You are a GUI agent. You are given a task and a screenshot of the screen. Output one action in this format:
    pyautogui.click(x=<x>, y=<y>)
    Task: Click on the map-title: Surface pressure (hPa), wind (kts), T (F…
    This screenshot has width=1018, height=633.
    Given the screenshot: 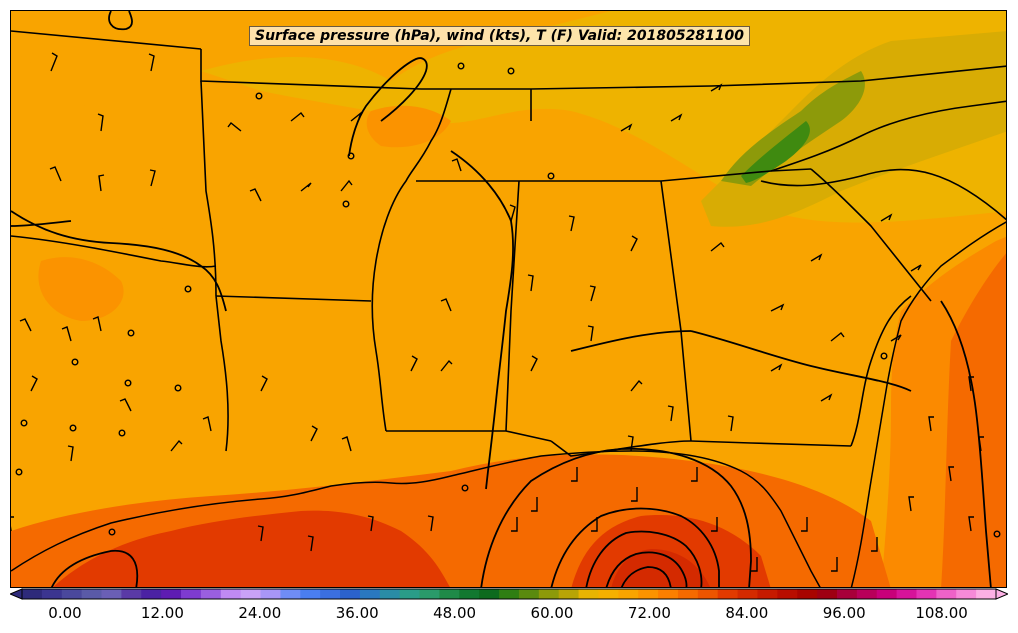 What is the action you would take?
    pyautogui.click(x=500, y=36)
    